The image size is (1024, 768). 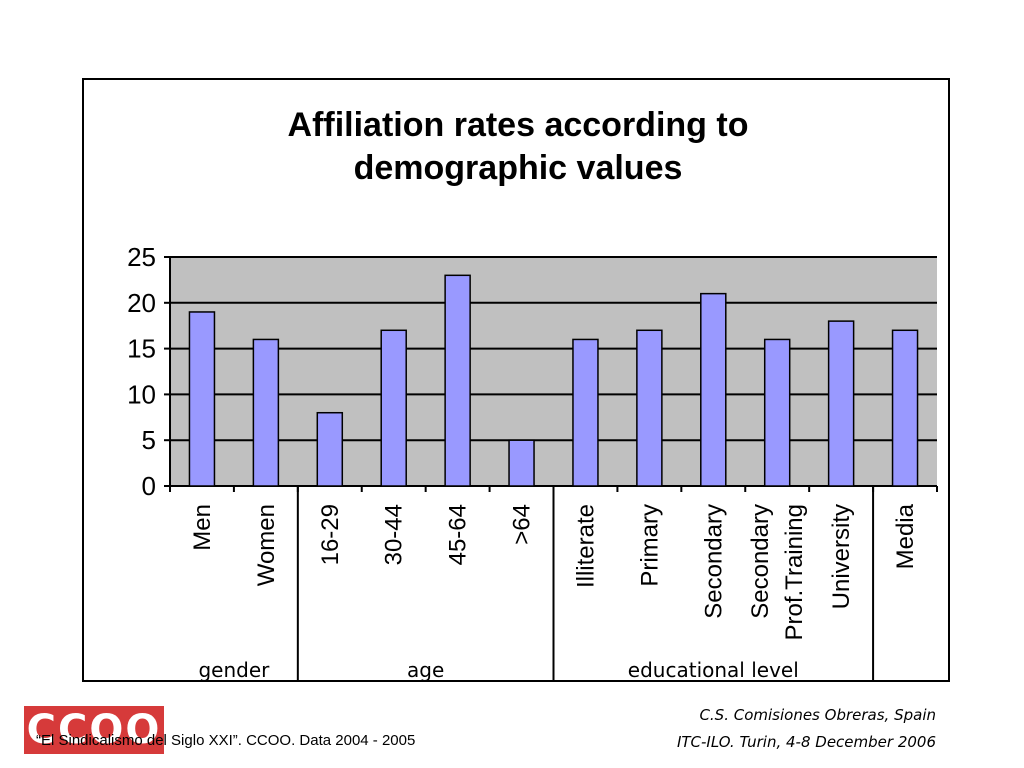 I want to click on event-credit: ITC-ILO. Turin, 4-8 December 2006, so click(x=806, y=742).